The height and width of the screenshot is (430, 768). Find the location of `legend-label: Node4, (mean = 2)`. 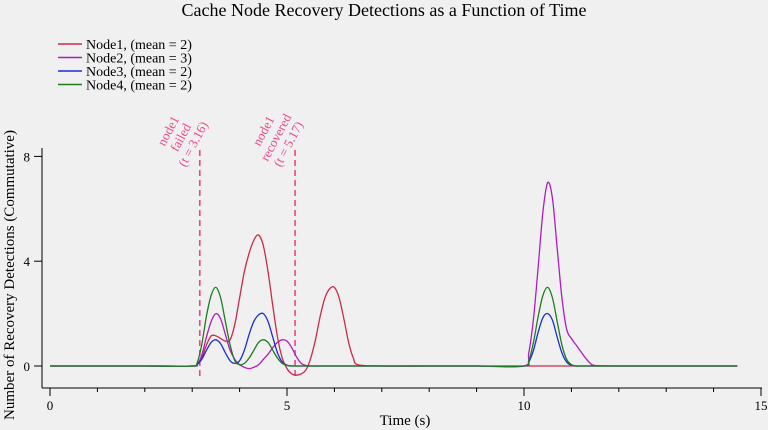

legend-label: Node4, (mean = 2) is located at coordinates (139, 86).